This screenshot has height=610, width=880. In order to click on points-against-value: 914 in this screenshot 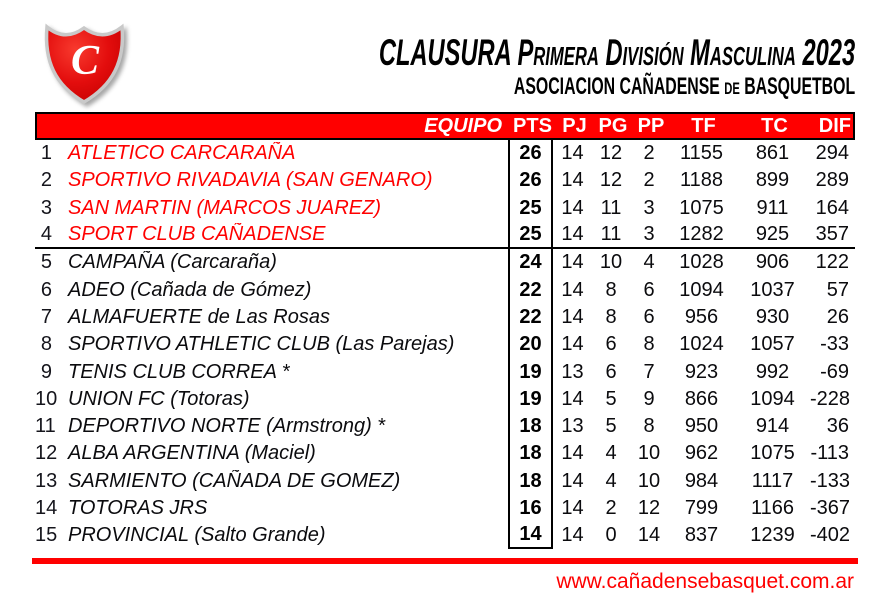, I will do `click(772, 426)`.